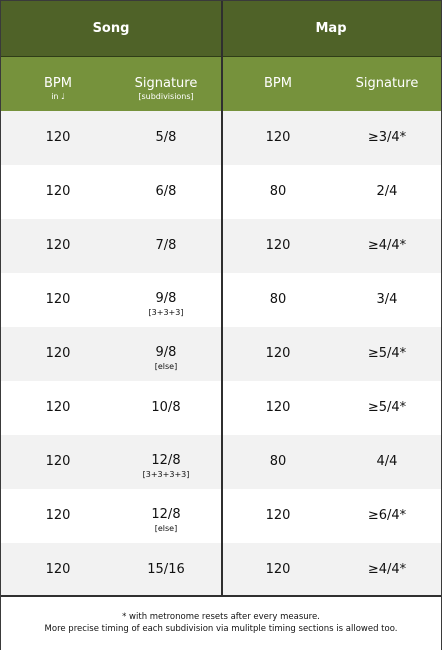  Describe the element at coordinates (166, 474) in the screenshot. I see `song-subdivision-note: [3+3+3+3]` at that location.